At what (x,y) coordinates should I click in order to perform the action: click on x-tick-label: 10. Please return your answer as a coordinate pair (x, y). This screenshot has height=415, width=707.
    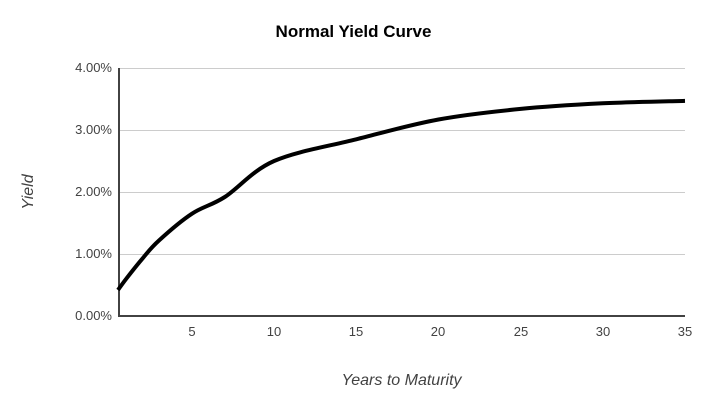
    Looking at the image, I should click on (274, 331).